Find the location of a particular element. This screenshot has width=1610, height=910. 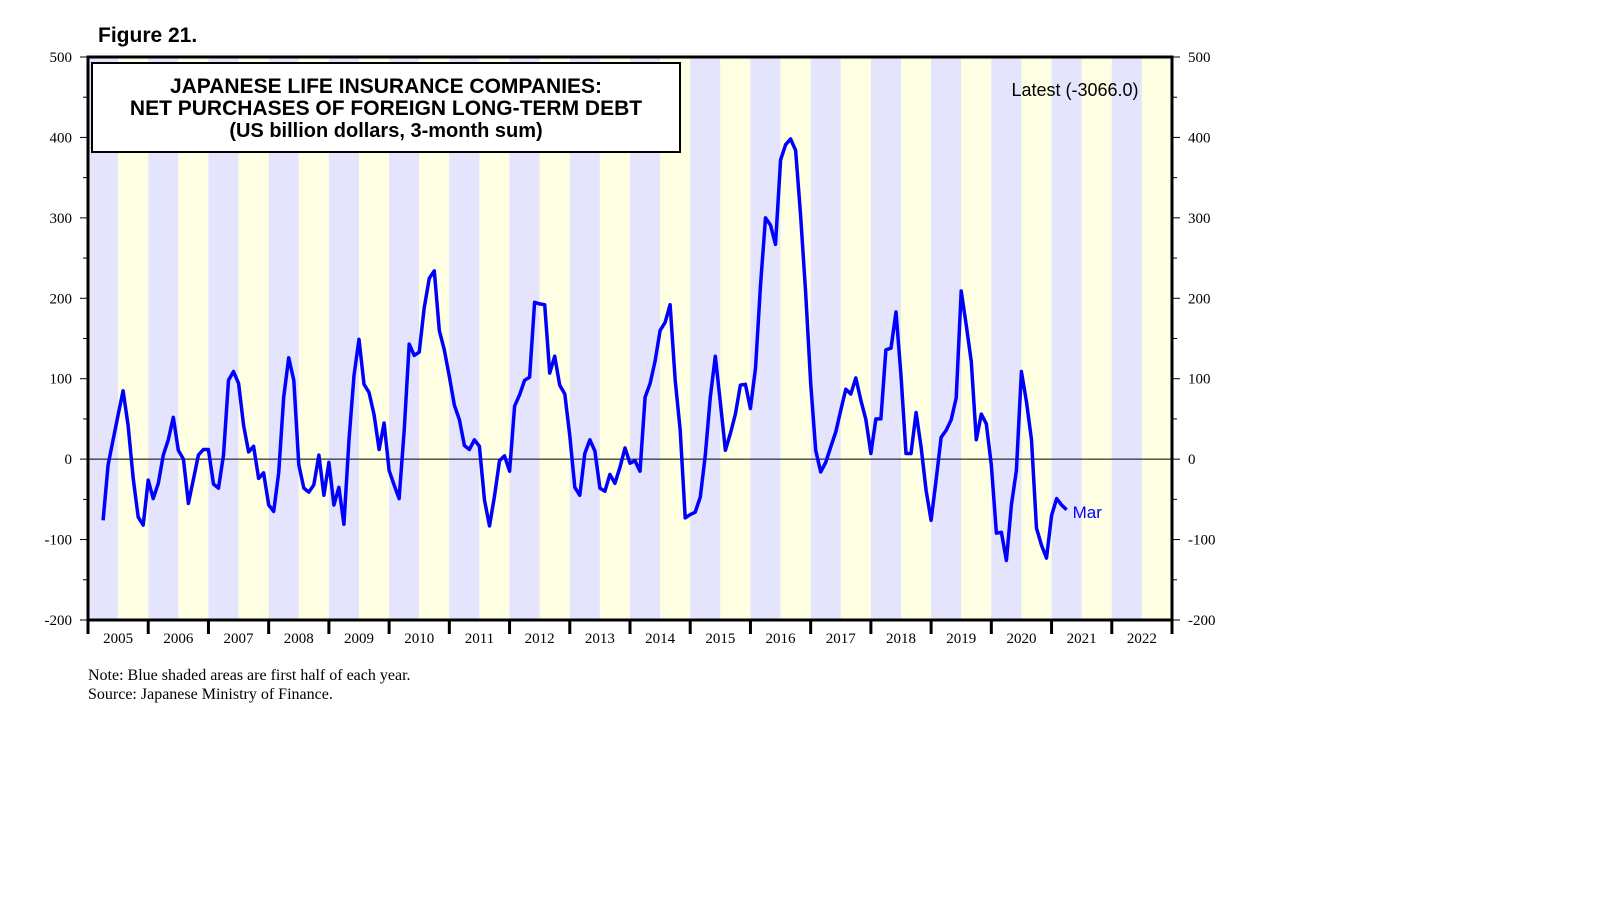

x-tick-label: 2014 is located at coordinates (660, 639).